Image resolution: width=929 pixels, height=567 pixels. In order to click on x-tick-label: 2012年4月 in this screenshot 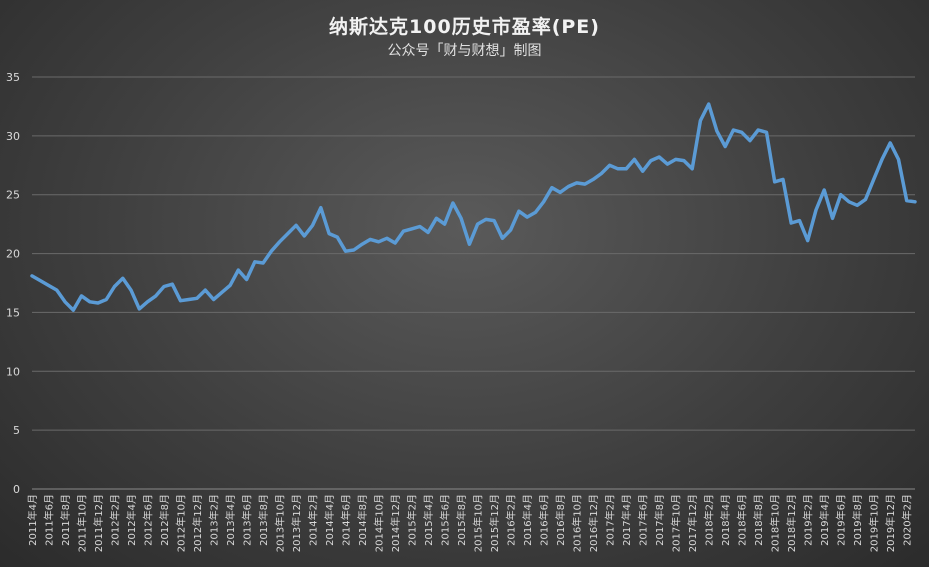, I will do `click(131, 520)`.